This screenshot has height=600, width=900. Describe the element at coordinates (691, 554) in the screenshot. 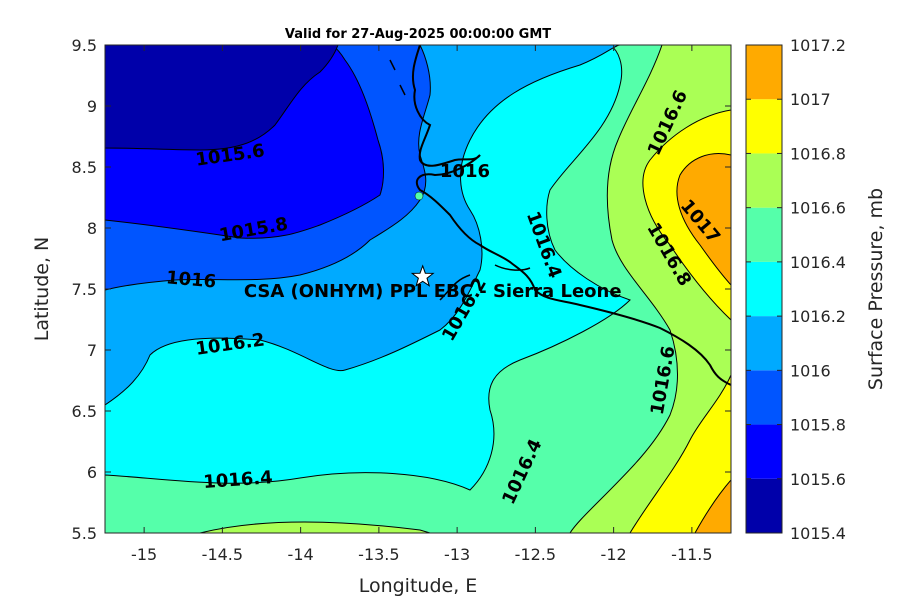

I see `x-tick-label: -11.5` at that location.